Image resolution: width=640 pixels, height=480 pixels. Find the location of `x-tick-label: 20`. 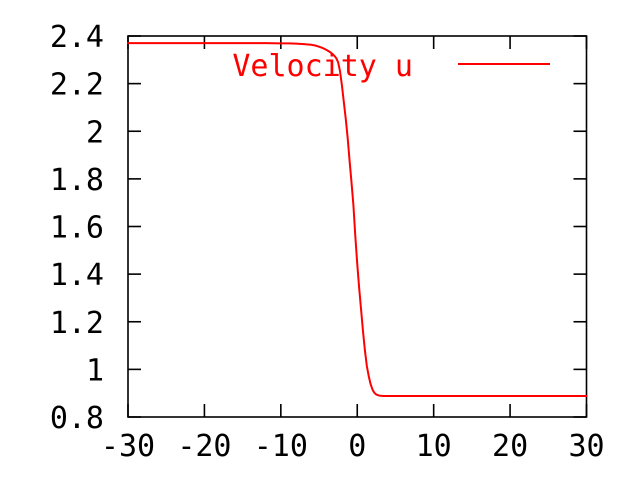

x-tick-label: 20 is located at coordinates (510, 446).